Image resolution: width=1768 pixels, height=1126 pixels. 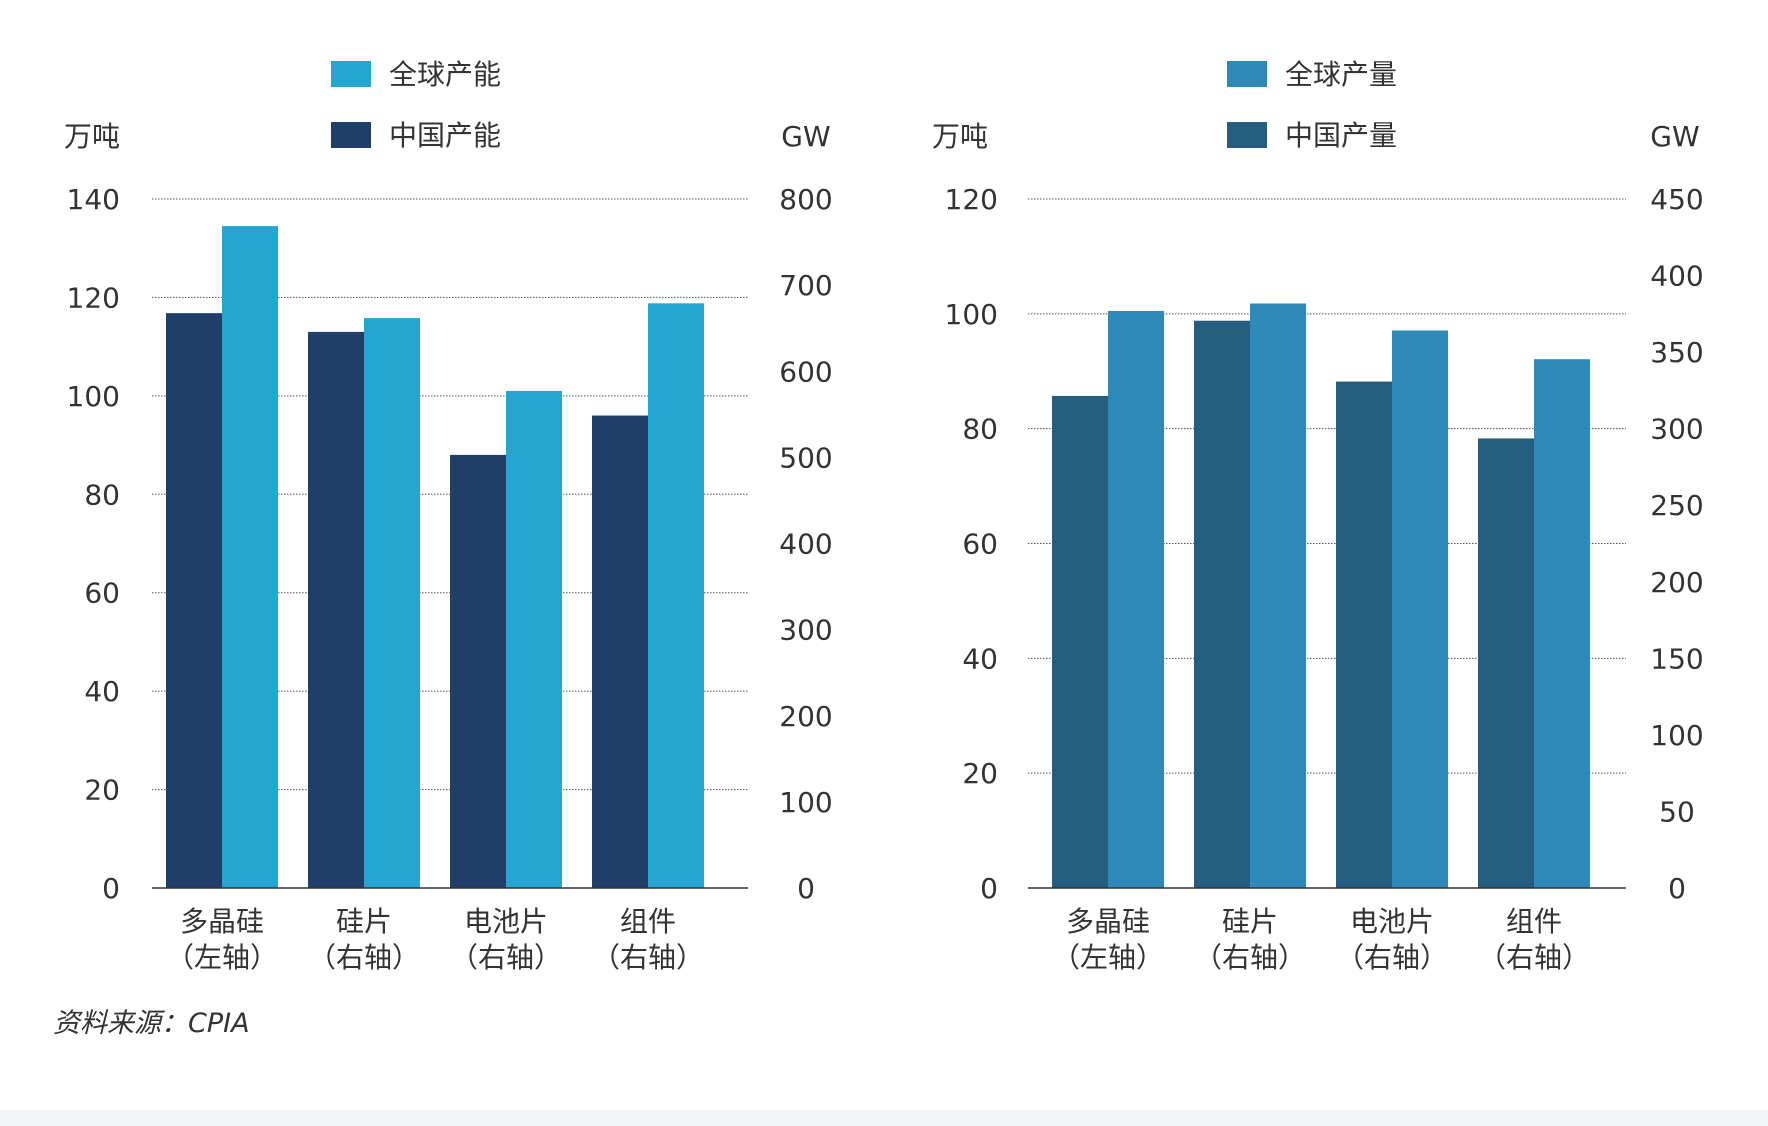 I want to click on right-tick-label: 800, so click(x=805, y=199).